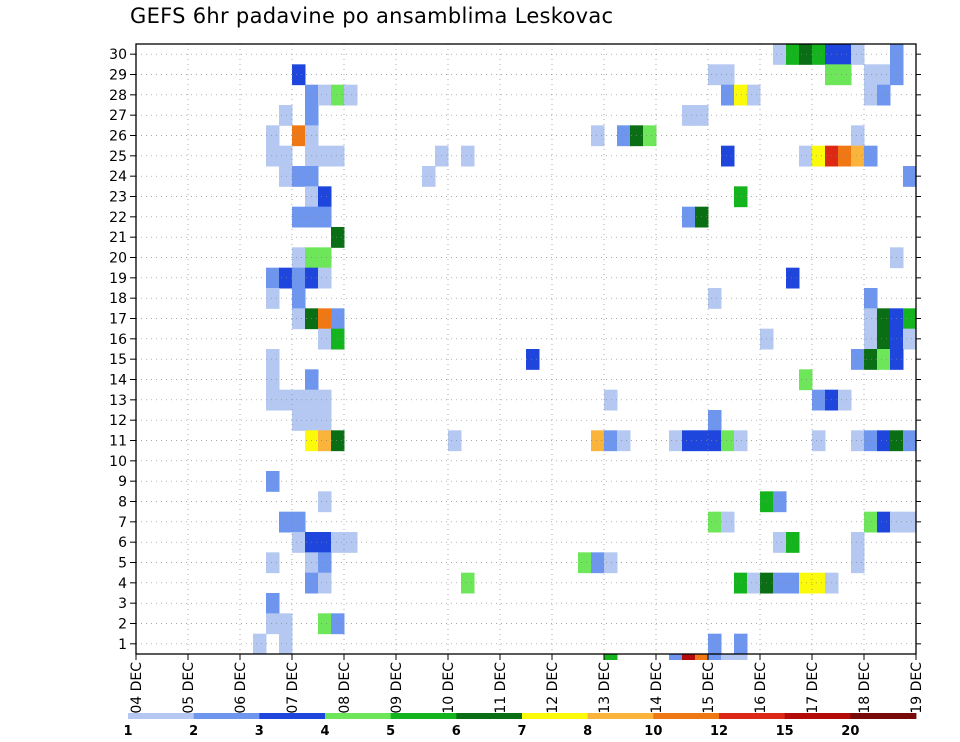  I want to click on colorbar-label: 15, so click(785, 731).